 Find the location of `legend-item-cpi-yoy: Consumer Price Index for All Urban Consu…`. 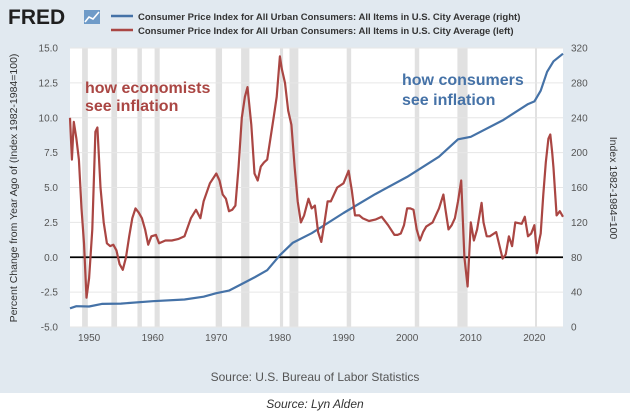

legend-item-cpi-yoy: Consumer Price Index for All Urban Consu… is located at coordinates (312, 31).